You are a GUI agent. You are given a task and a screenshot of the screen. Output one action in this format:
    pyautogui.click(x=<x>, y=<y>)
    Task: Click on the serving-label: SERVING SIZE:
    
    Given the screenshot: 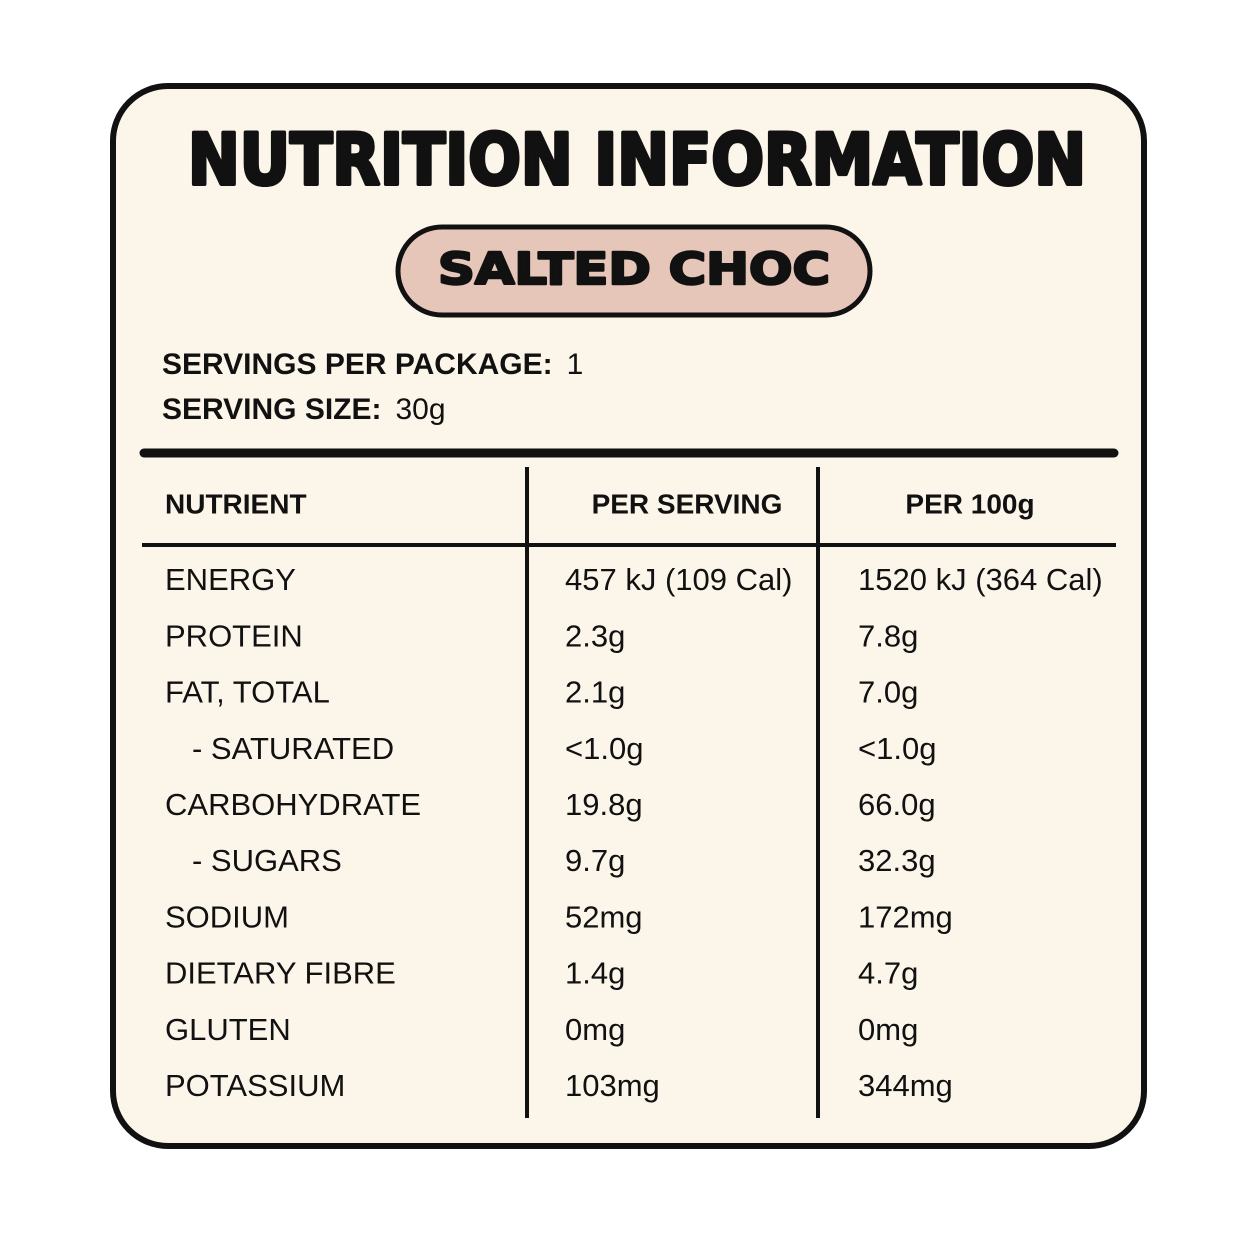 What is the action you would take?
    pyautogui.click(x=272, y=409)
    